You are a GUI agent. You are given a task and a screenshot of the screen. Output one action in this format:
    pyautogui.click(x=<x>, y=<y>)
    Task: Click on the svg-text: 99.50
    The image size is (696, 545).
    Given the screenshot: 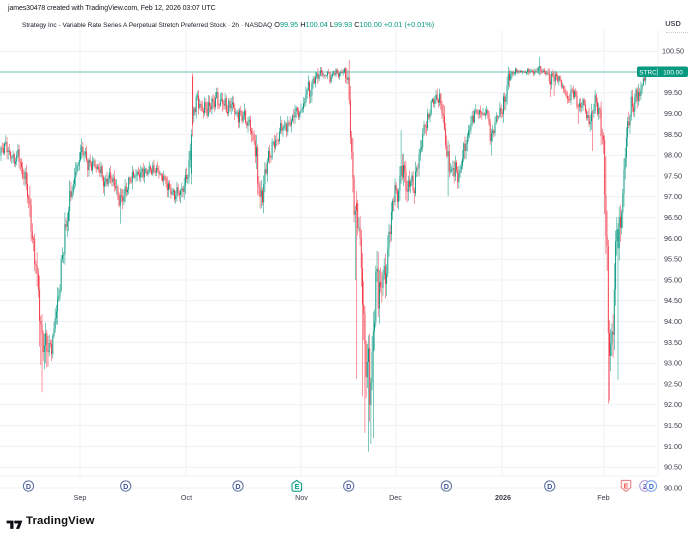 What is the action you would take?
    pyautogui.click(x=673, y=92)
    